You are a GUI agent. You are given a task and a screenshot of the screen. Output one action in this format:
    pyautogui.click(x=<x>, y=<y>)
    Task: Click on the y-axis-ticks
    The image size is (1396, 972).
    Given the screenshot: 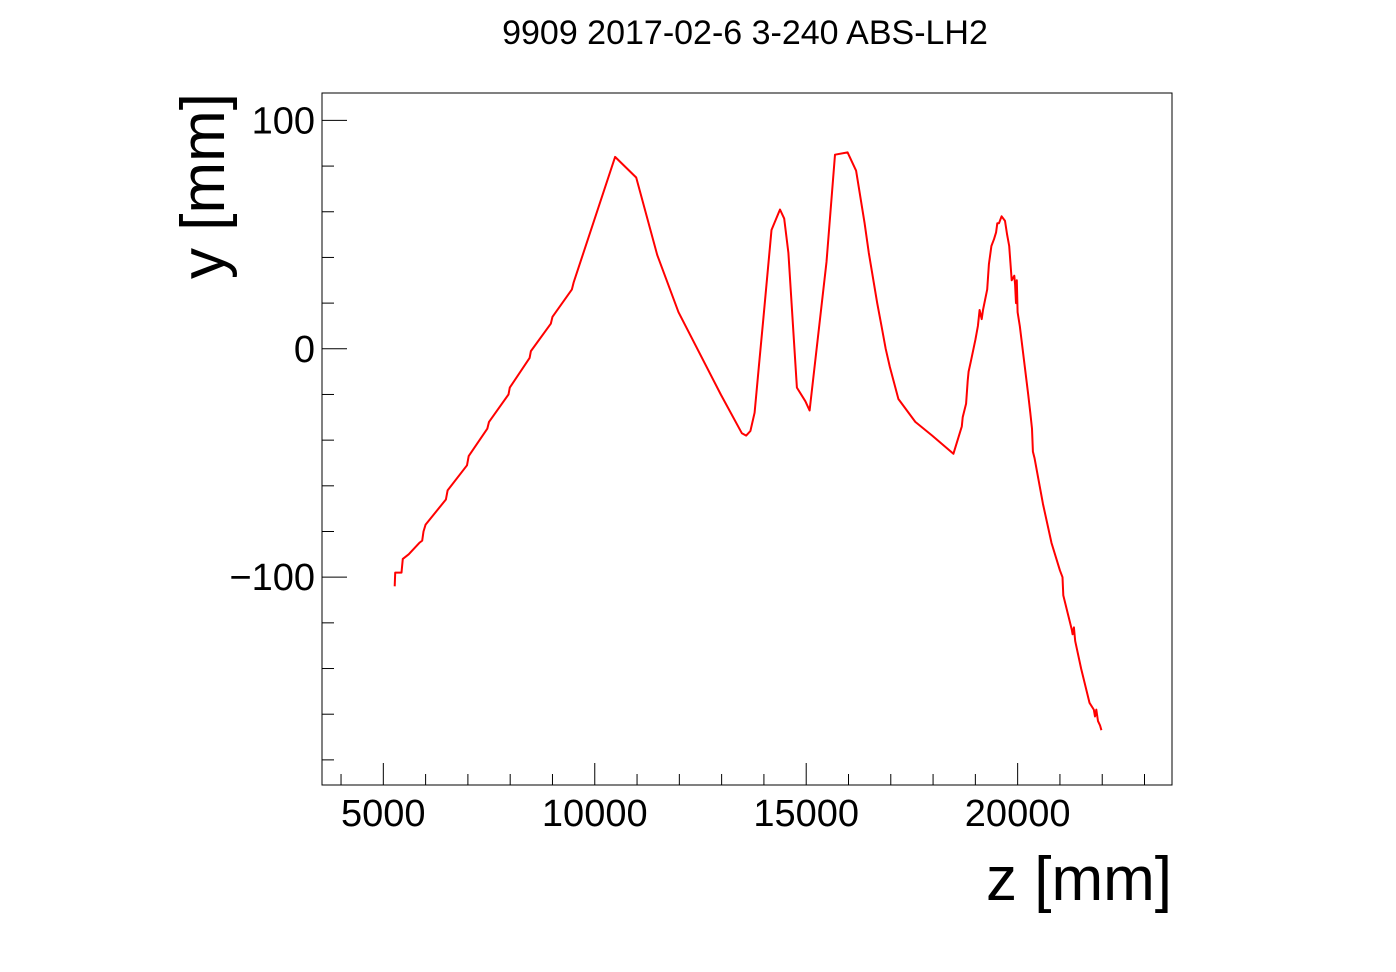 What is the action you would take?
    pyautogui.click(x=334, y=440)
    